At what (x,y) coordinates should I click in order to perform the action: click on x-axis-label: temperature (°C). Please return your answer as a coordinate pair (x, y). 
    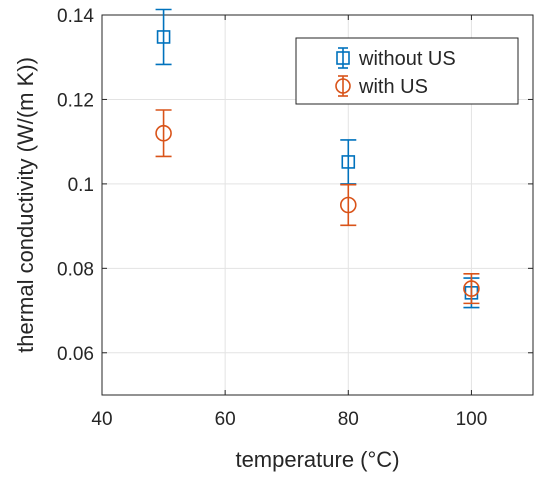
    Looking at the image, I should click on (317, 459).